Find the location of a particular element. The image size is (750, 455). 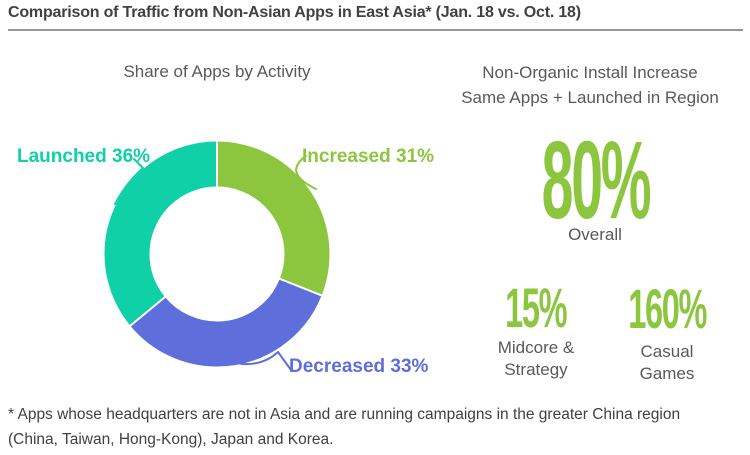

midcore-increase-value: 15% is located at coordinates (536, 307).